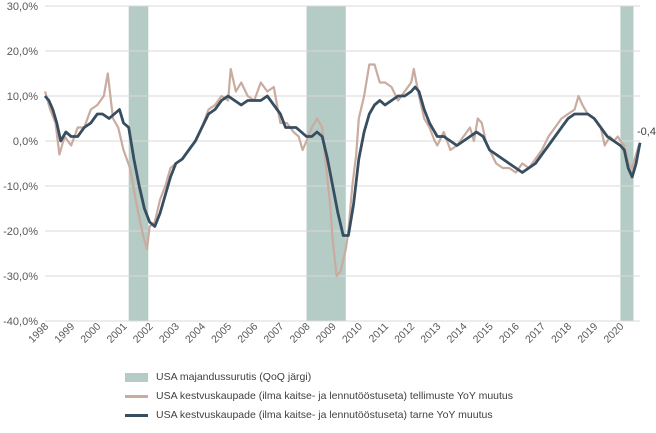 The image size is (656, 433). Describe the element at coordinates (22, 7) in the screenshot. I see `y-tick-label: 30,0%` at that location.